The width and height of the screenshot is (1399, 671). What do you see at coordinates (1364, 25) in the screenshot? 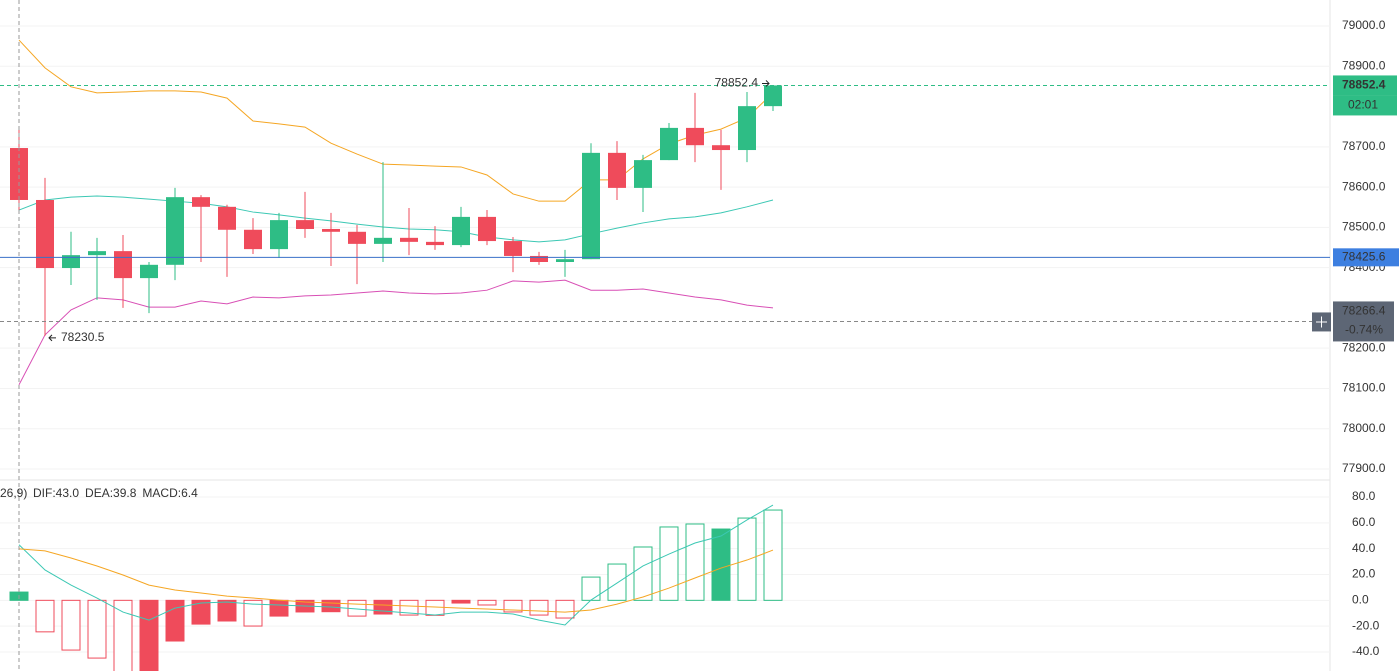
I see `y-tick-label: 79000.0` at bounding box center [1364, 25].